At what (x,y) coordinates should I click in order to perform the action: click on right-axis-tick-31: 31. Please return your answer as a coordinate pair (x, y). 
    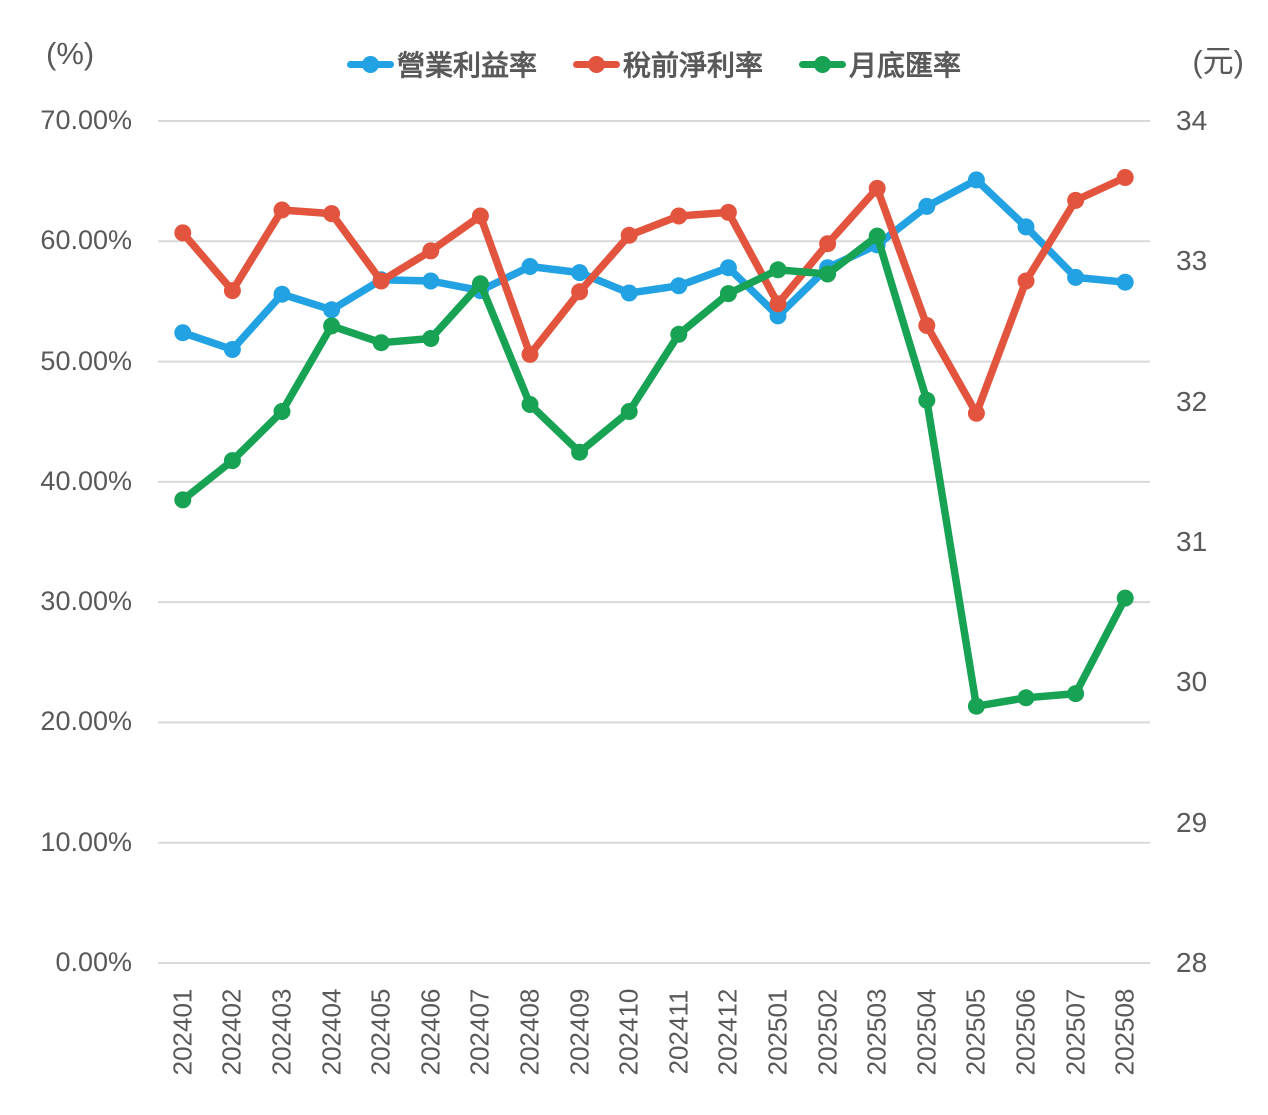
    Looking at the image, I should click on (1192, 541).